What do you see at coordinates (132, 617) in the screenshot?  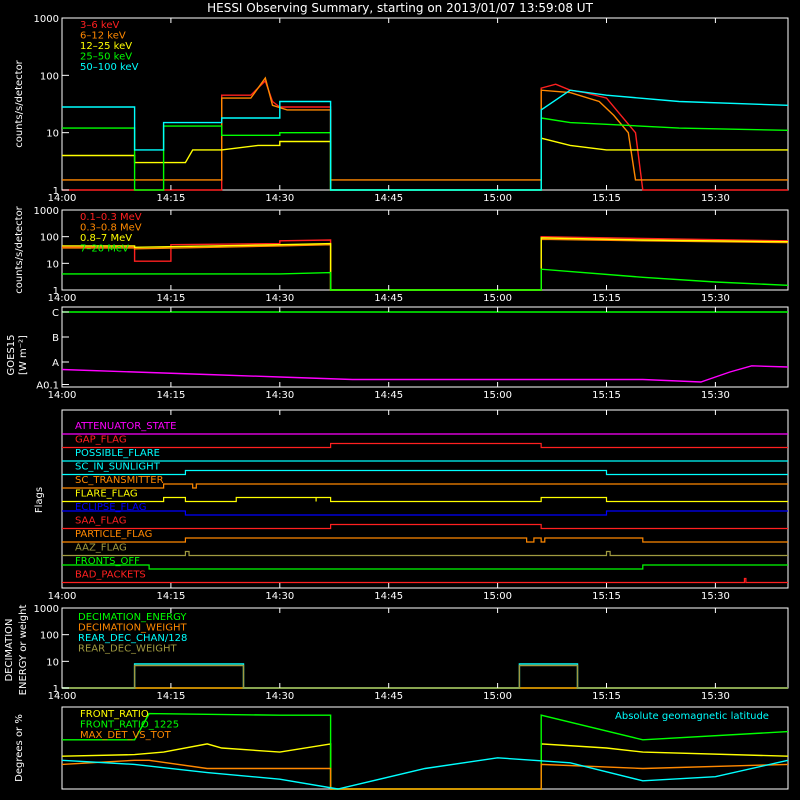 I see `legend-entry: DECIMATION_ENERGY` at bounding box center [132, 617].